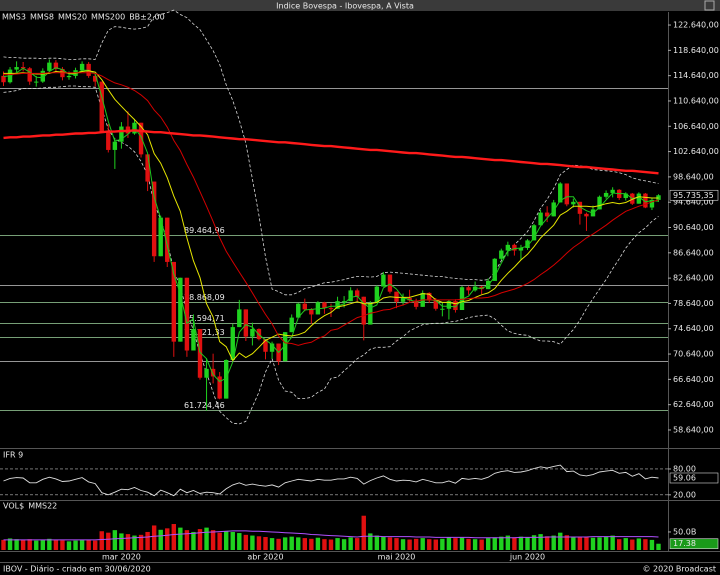  I want to click on legend-label: MMS200, so click(108, 17).